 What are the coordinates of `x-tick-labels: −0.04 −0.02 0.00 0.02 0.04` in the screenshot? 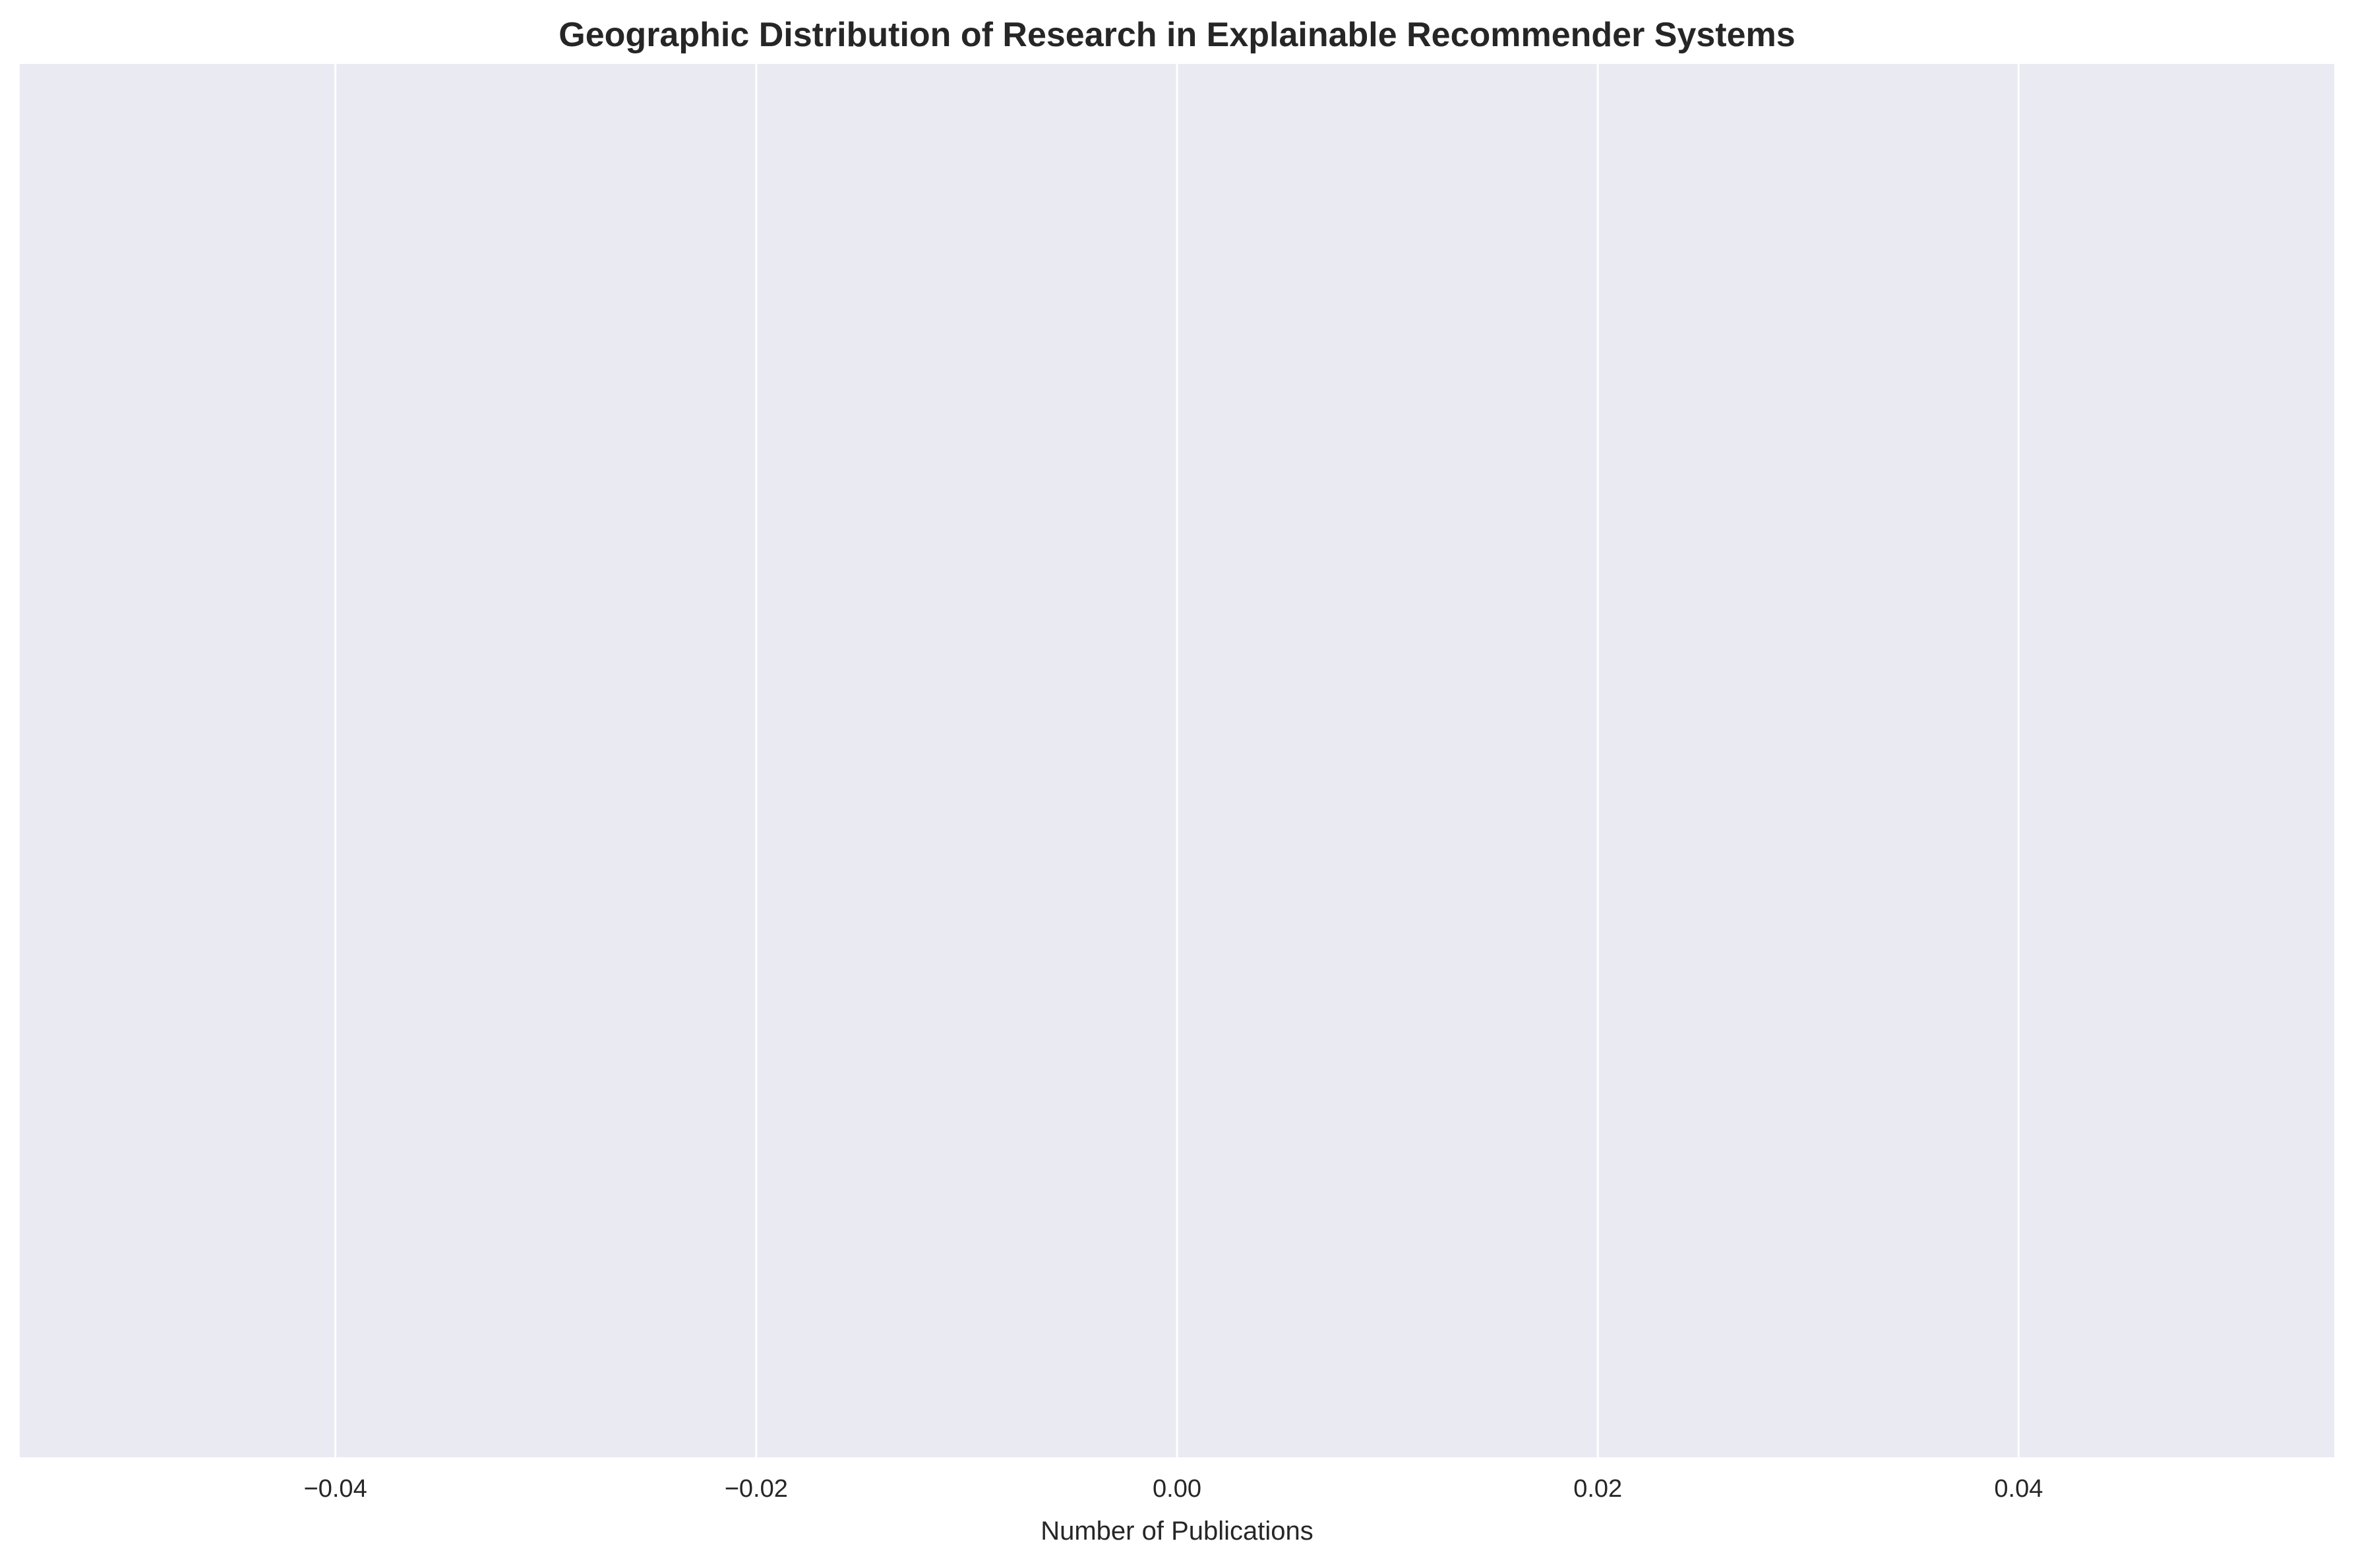 It's located at (1173, 1489).